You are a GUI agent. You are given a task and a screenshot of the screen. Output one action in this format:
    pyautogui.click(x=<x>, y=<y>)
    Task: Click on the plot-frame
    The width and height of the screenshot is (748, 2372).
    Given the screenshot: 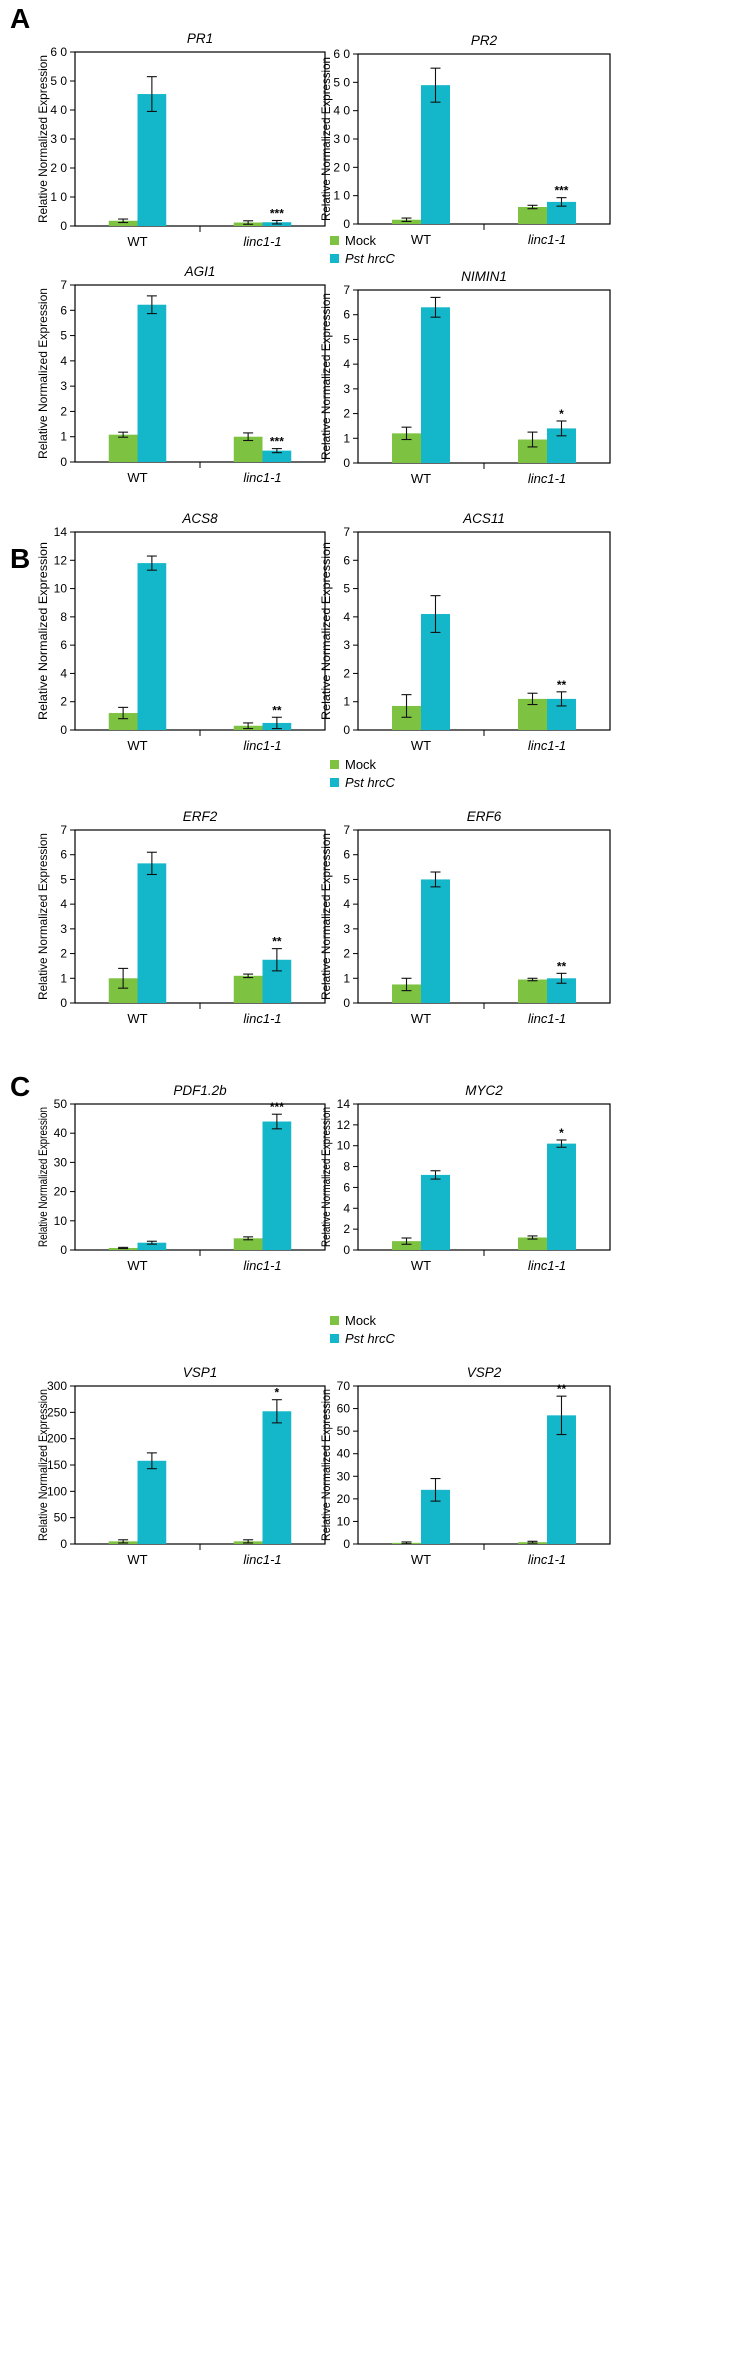 What is the action you would take?
    pyautogui.click(x=484, y=139)
    